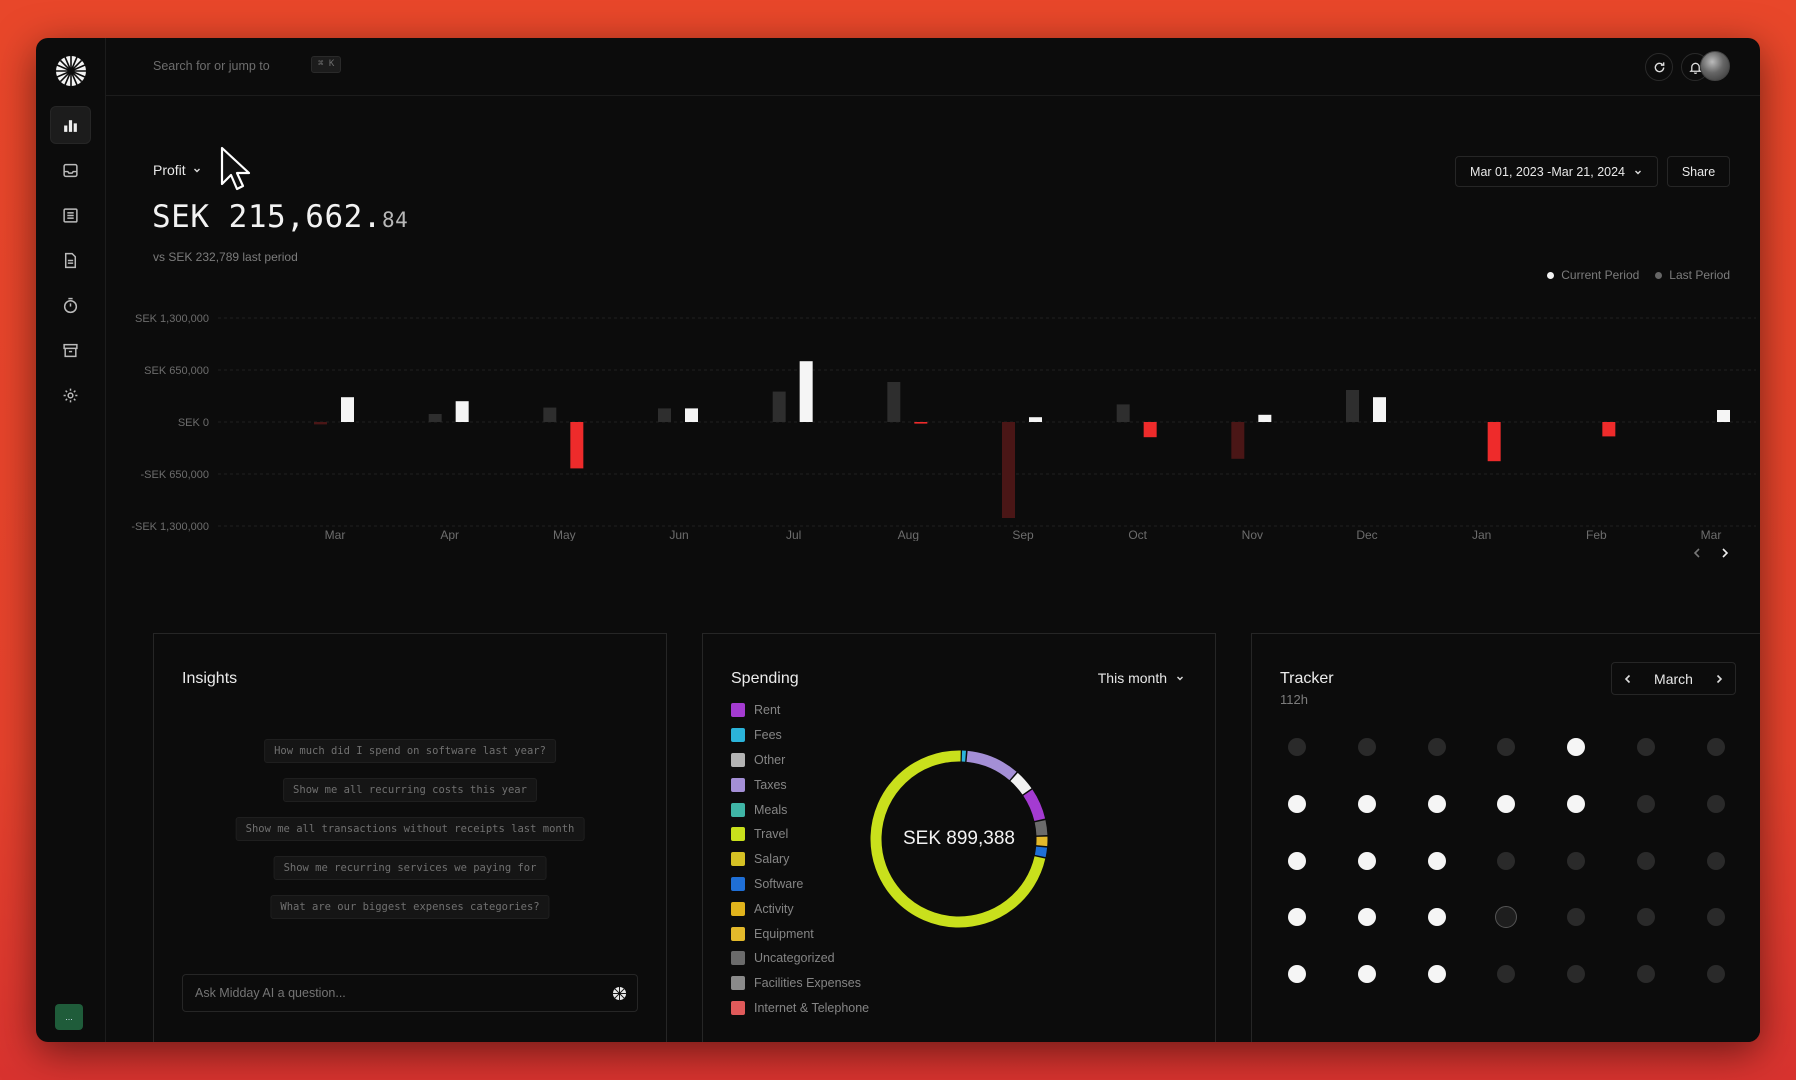 The height and width of the screenshot is (1080, 1796). I want to click on donut-segment, so click(959, 839).